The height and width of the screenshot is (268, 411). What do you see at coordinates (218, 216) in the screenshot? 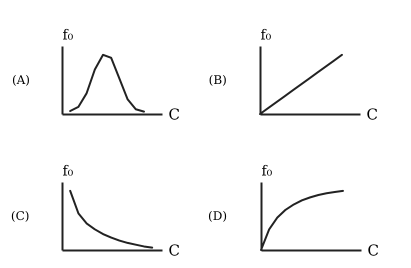
I see `text: (D)` at bounding box center [218, 216].